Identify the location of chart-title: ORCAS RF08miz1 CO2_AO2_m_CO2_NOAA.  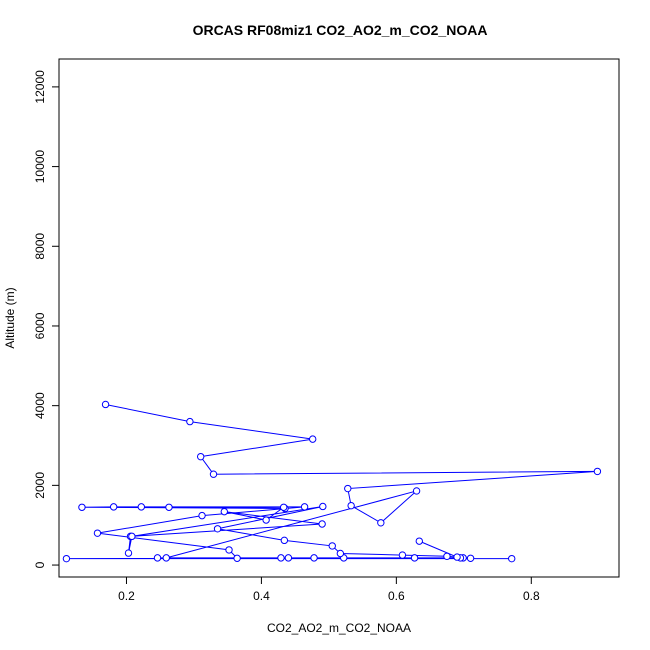
(340, 30).